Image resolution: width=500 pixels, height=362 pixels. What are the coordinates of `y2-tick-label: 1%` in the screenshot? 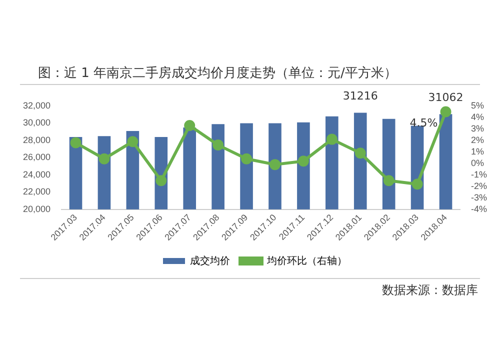 It's located at (477, 151).